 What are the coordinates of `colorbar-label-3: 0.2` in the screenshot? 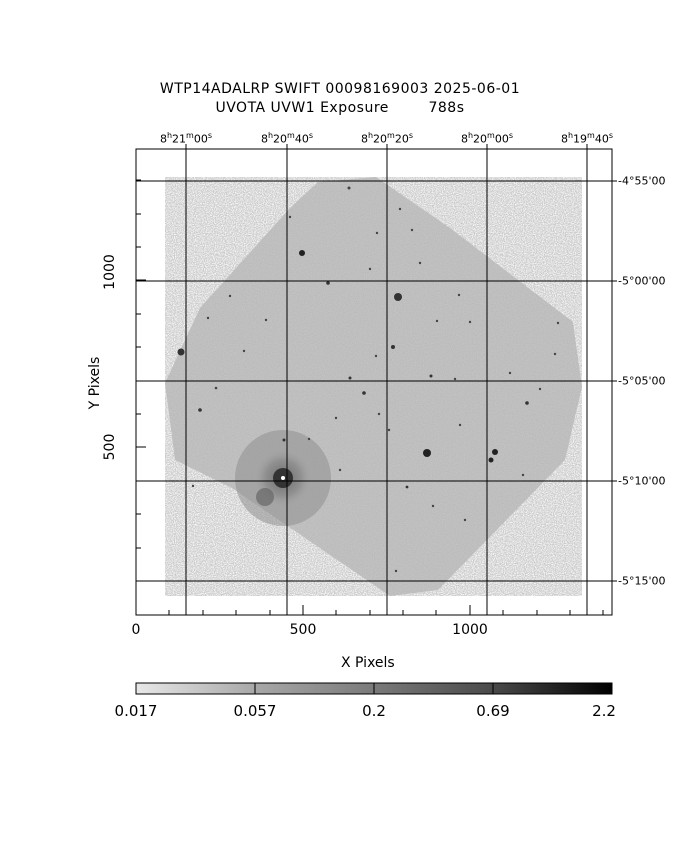 It's located at (374, 711).